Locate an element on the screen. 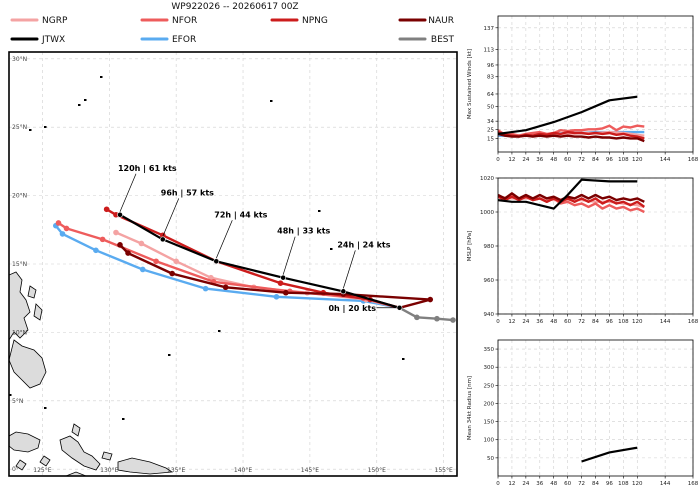 The image size is (700, 490). panel-tick-label-y: 940 is located at coordinates (489, 315).